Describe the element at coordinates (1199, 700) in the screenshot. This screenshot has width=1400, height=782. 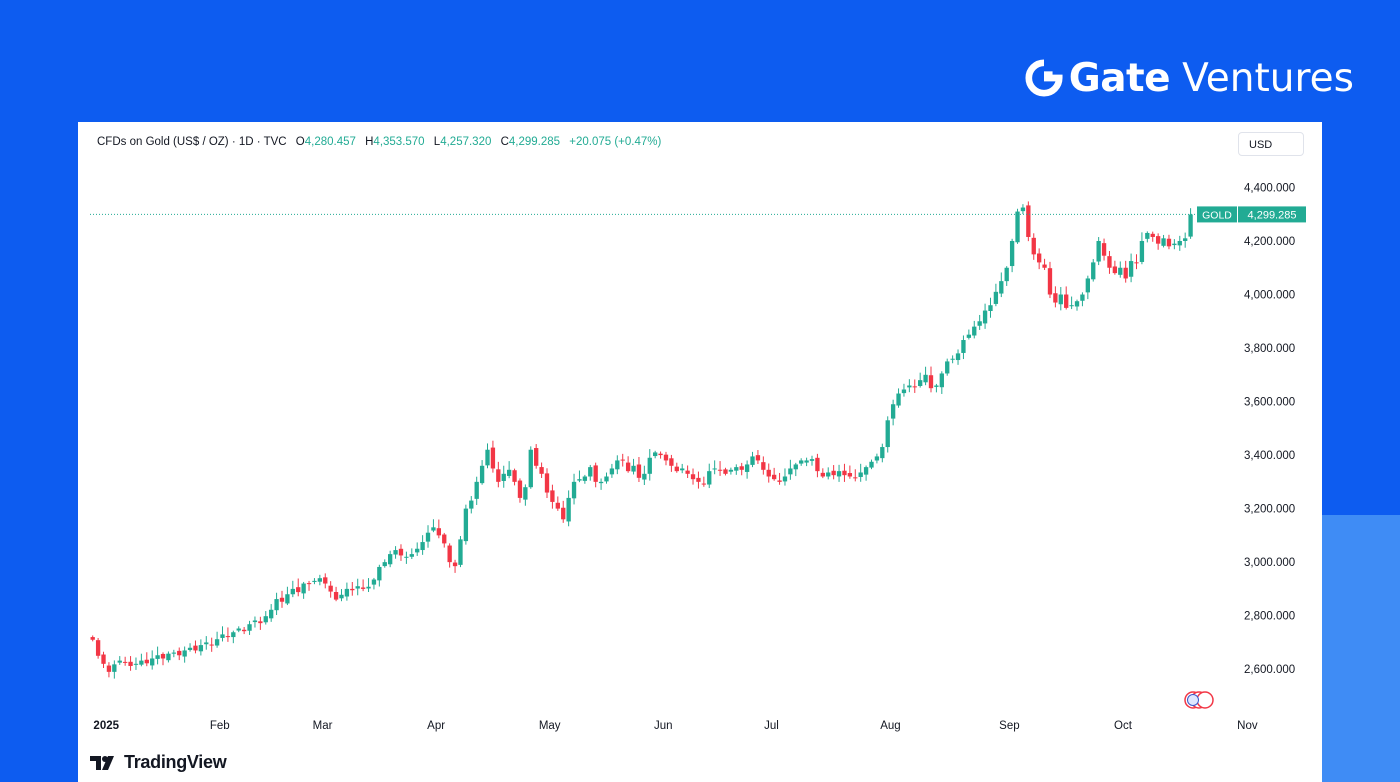
I see `events-badge-icon` at that location.